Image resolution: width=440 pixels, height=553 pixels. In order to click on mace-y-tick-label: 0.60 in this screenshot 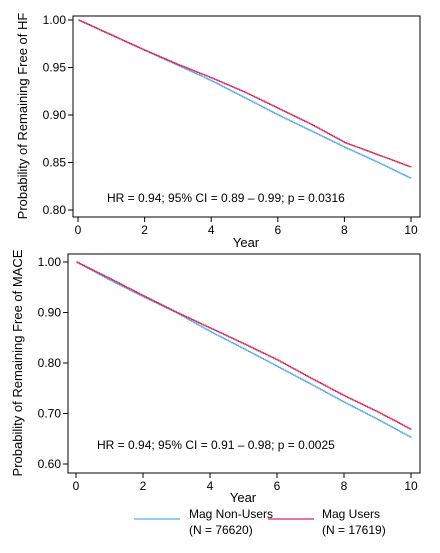, I will do `click(50, 464)`.